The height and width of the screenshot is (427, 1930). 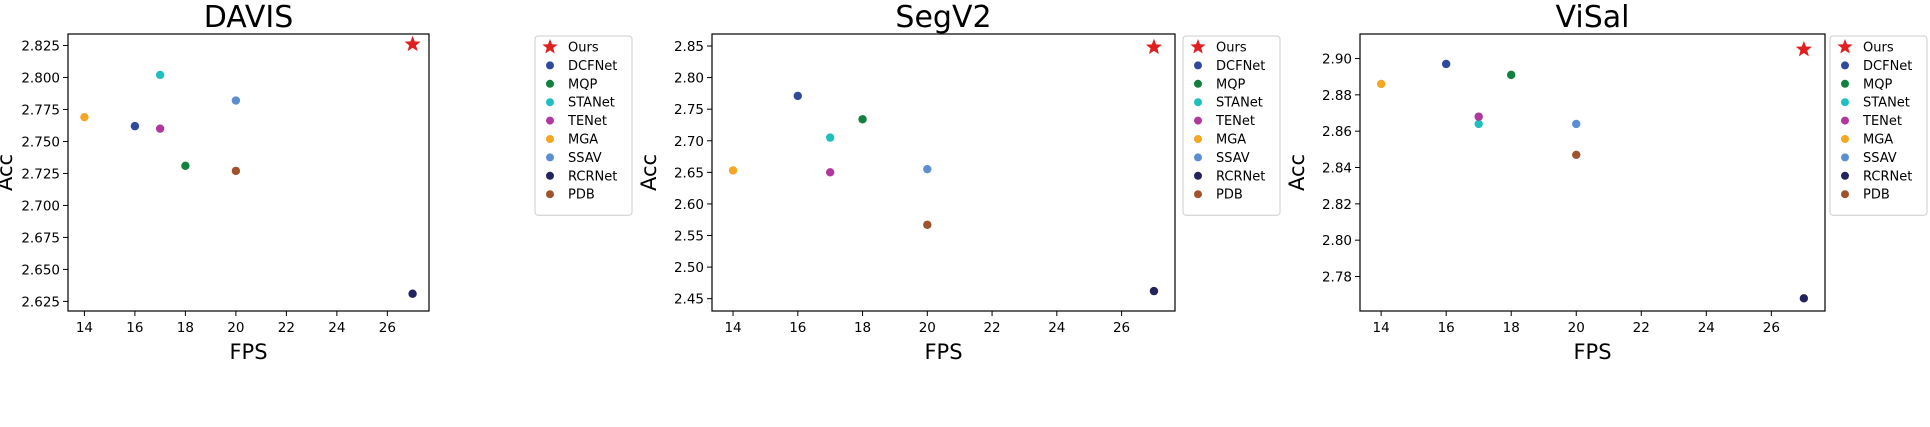 I want to click on legend-label: Ours, so click(x=1878, y=48).